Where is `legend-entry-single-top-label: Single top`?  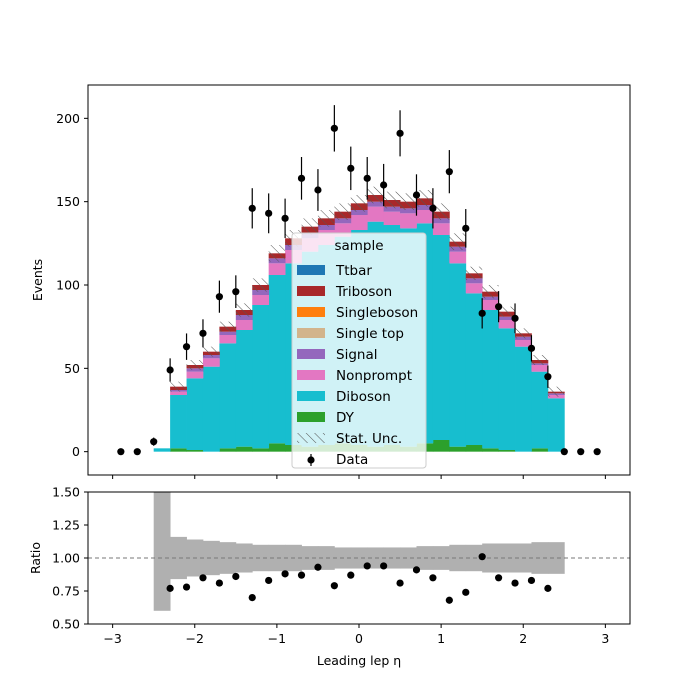
legend-entry-single-top-label: Single top is located at coordinates (370, 334).